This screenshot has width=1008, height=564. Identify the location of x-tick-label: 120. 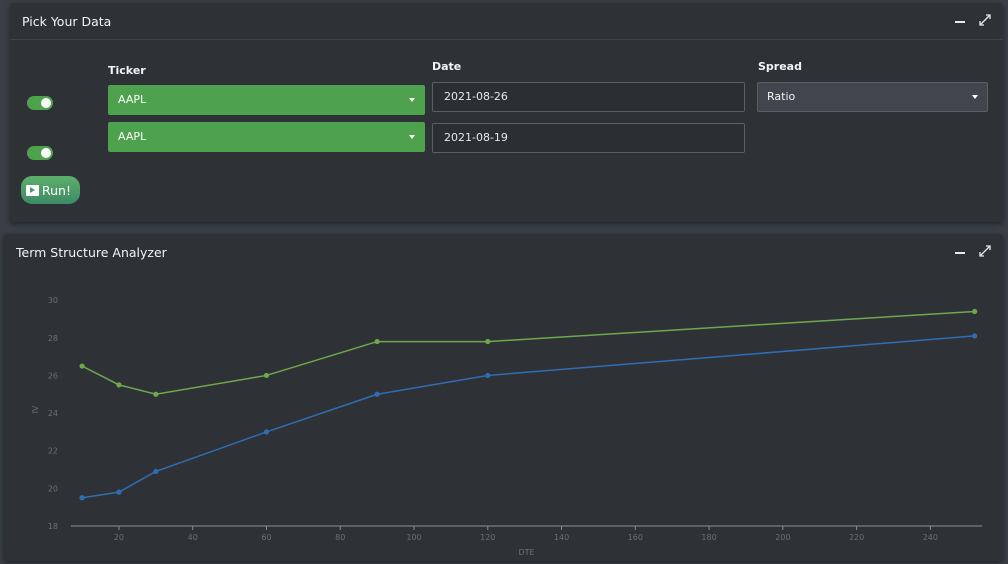
(487, 537).